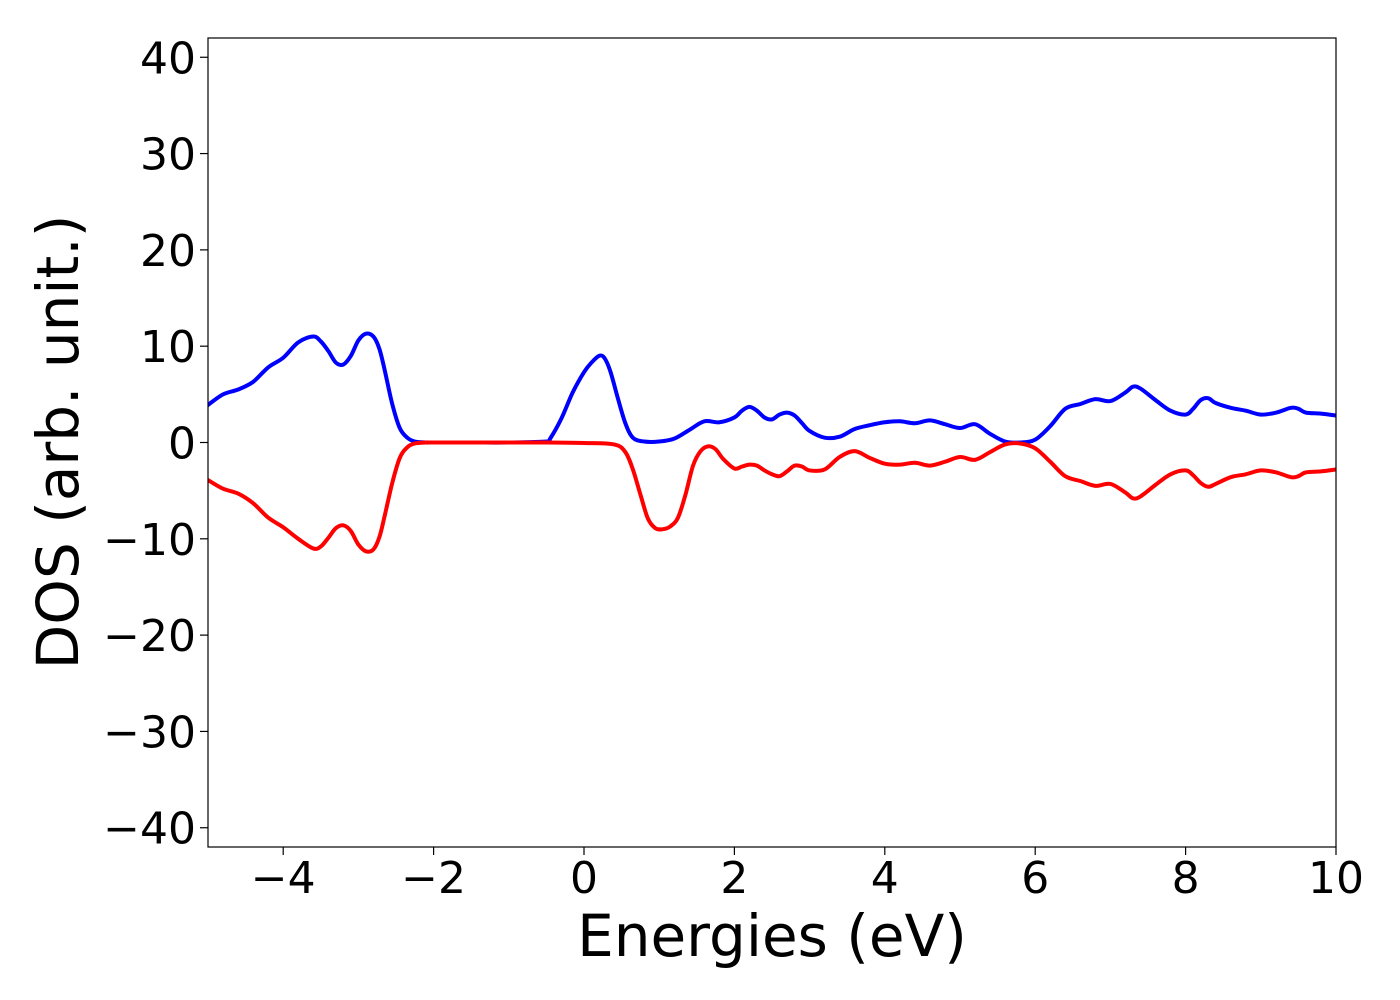 The image size is (1400, 1000). Describe the element at coordinates (584, 878) in the screenshot. I see `x-tick-label: 0` at that location.